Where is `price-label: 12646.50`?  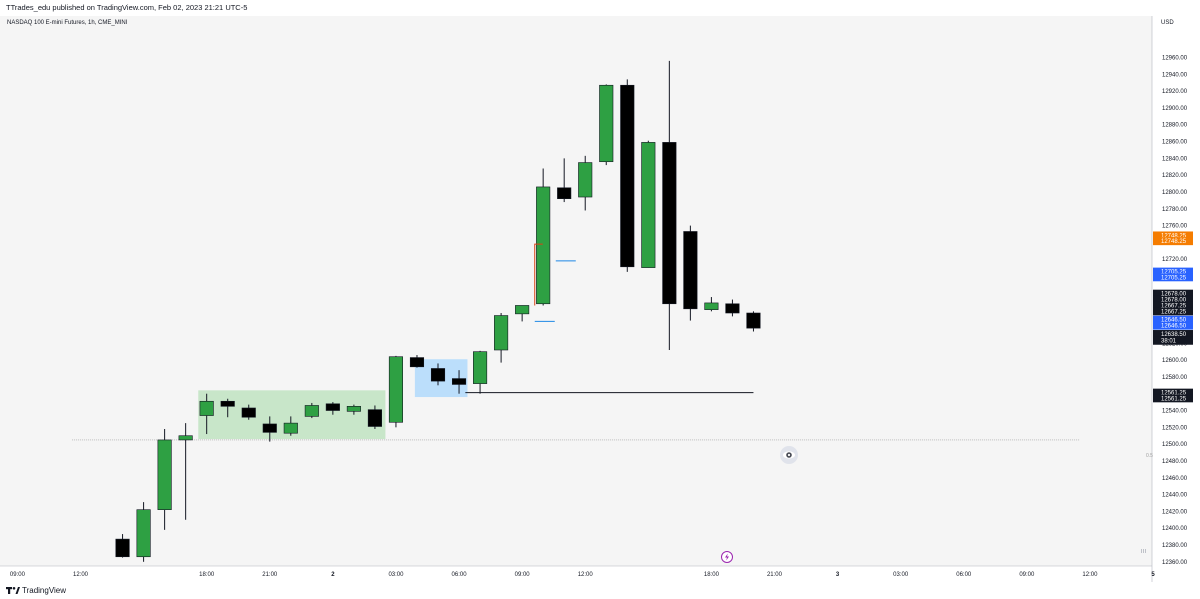
price-label: 12646.50 is located at coordinates (1173, 319).